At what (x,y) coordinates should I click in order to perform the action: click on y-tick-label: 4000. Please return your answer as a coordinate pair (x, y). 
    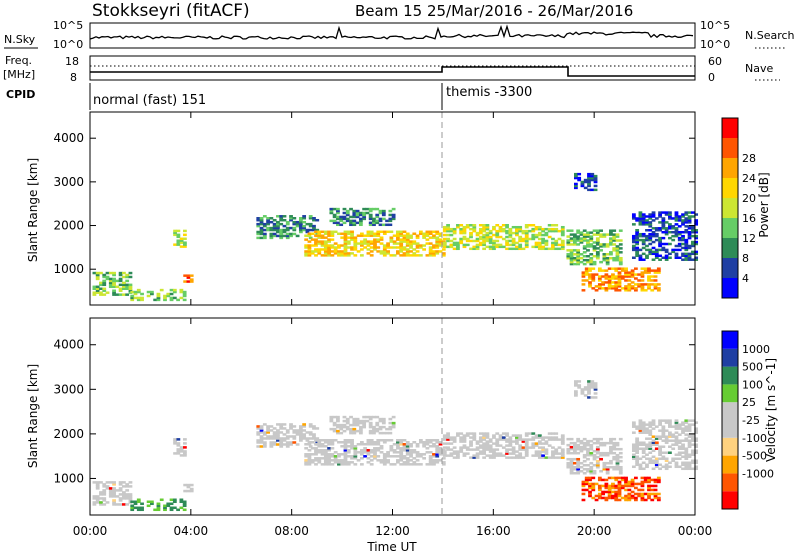
    Looking at the image, I should click on (68, 345).